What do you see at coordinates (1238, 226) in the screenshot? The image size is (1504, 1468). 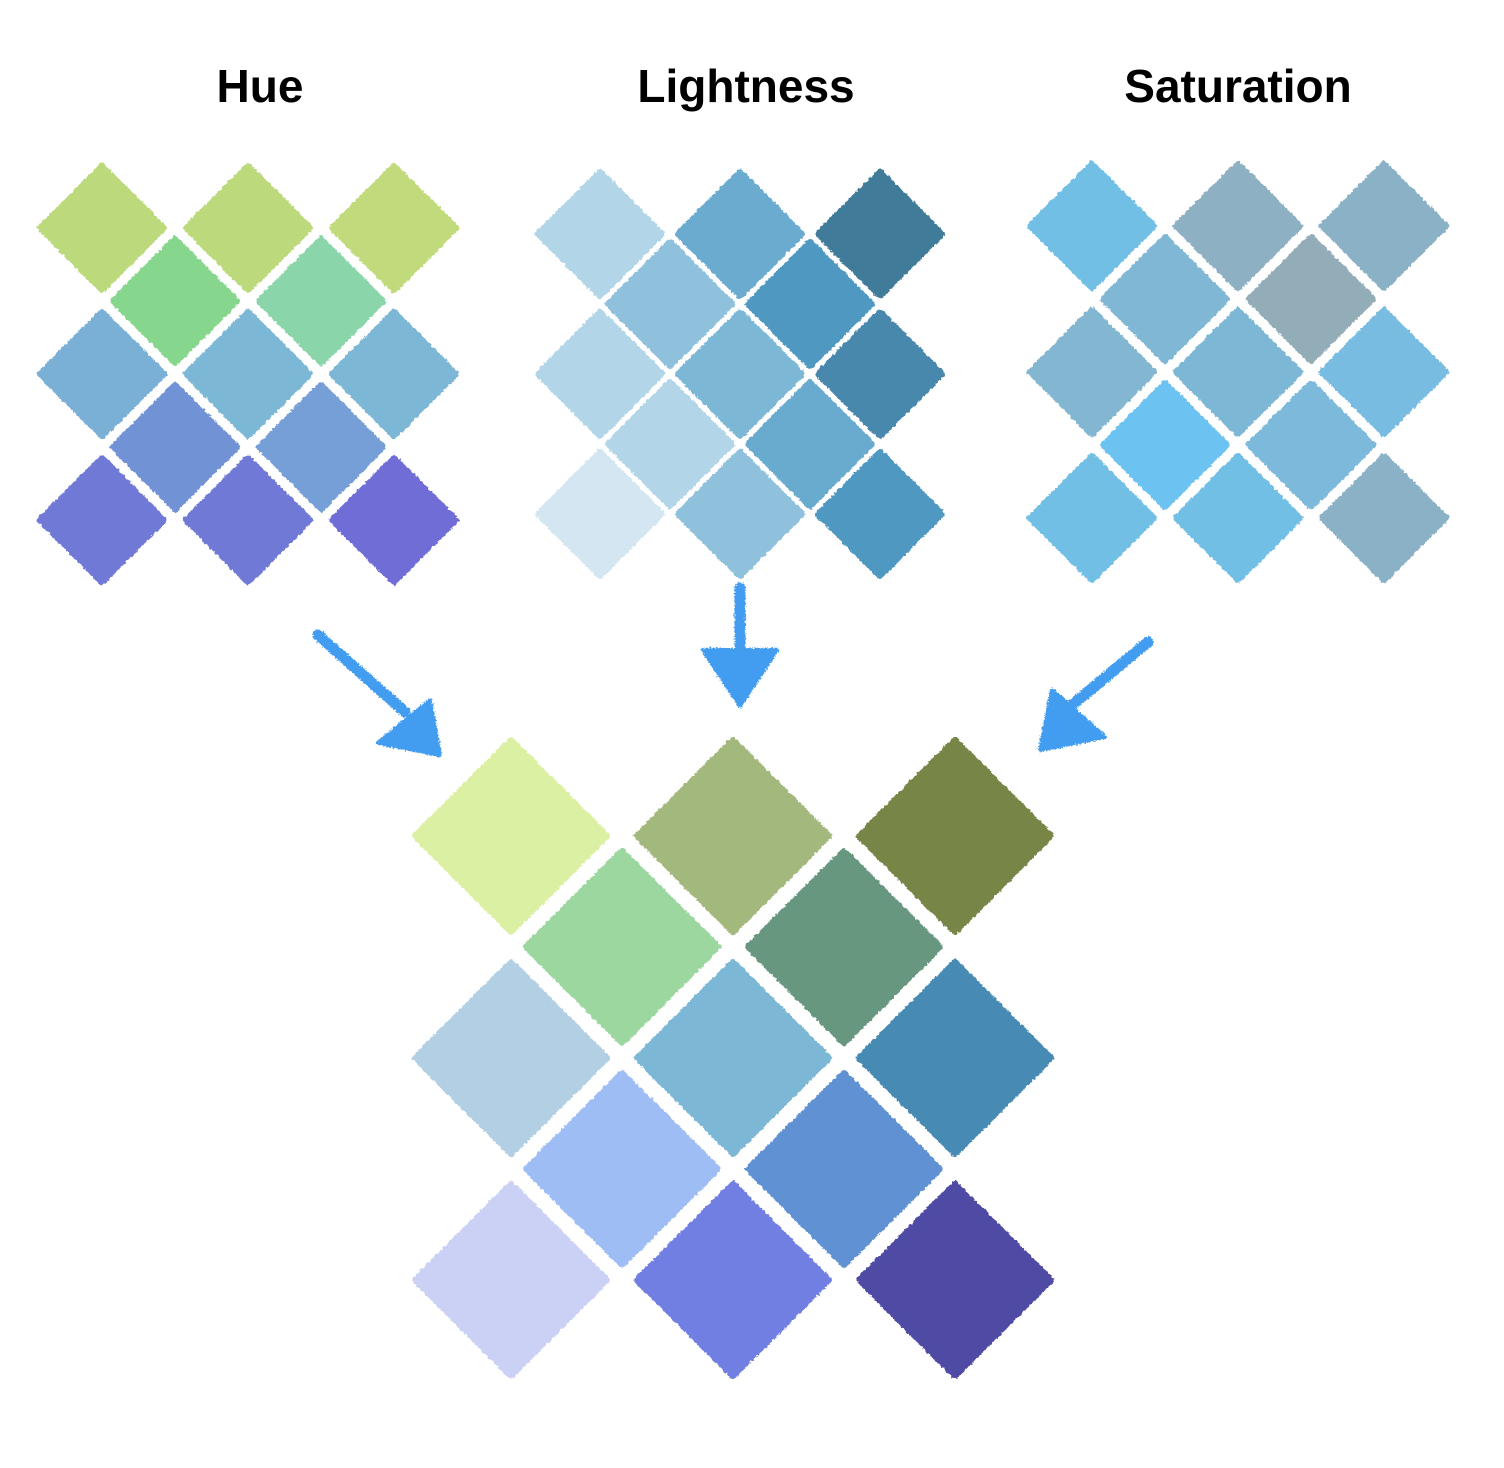 I see `saturation-swatch-r0-c1` at bounding box center [1238, 226].